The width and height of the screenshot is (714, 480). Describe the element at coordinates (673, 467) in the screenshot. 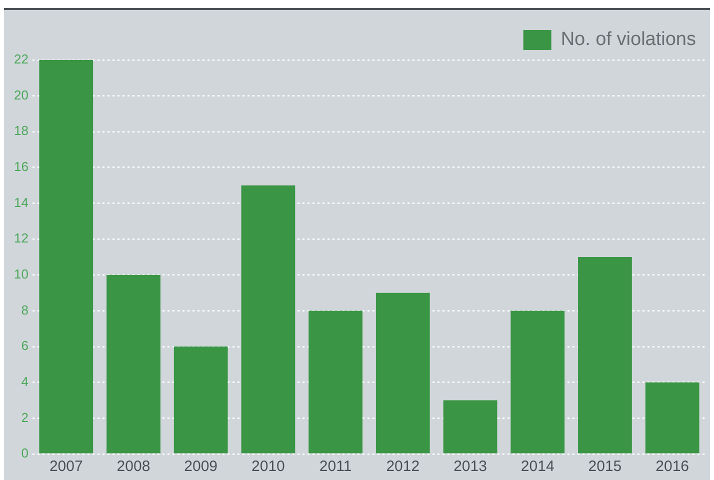

I see `x-tick-label: 2016` at that location.